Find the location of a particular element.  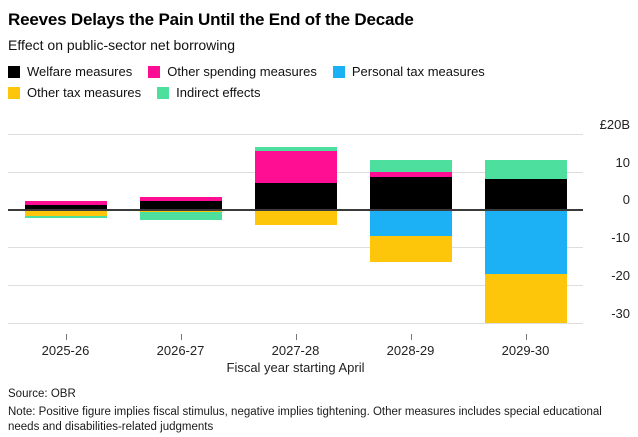

y-axis-labels: £20B 10 0 -10 -20 -30 is located at coordinates (606, 247).